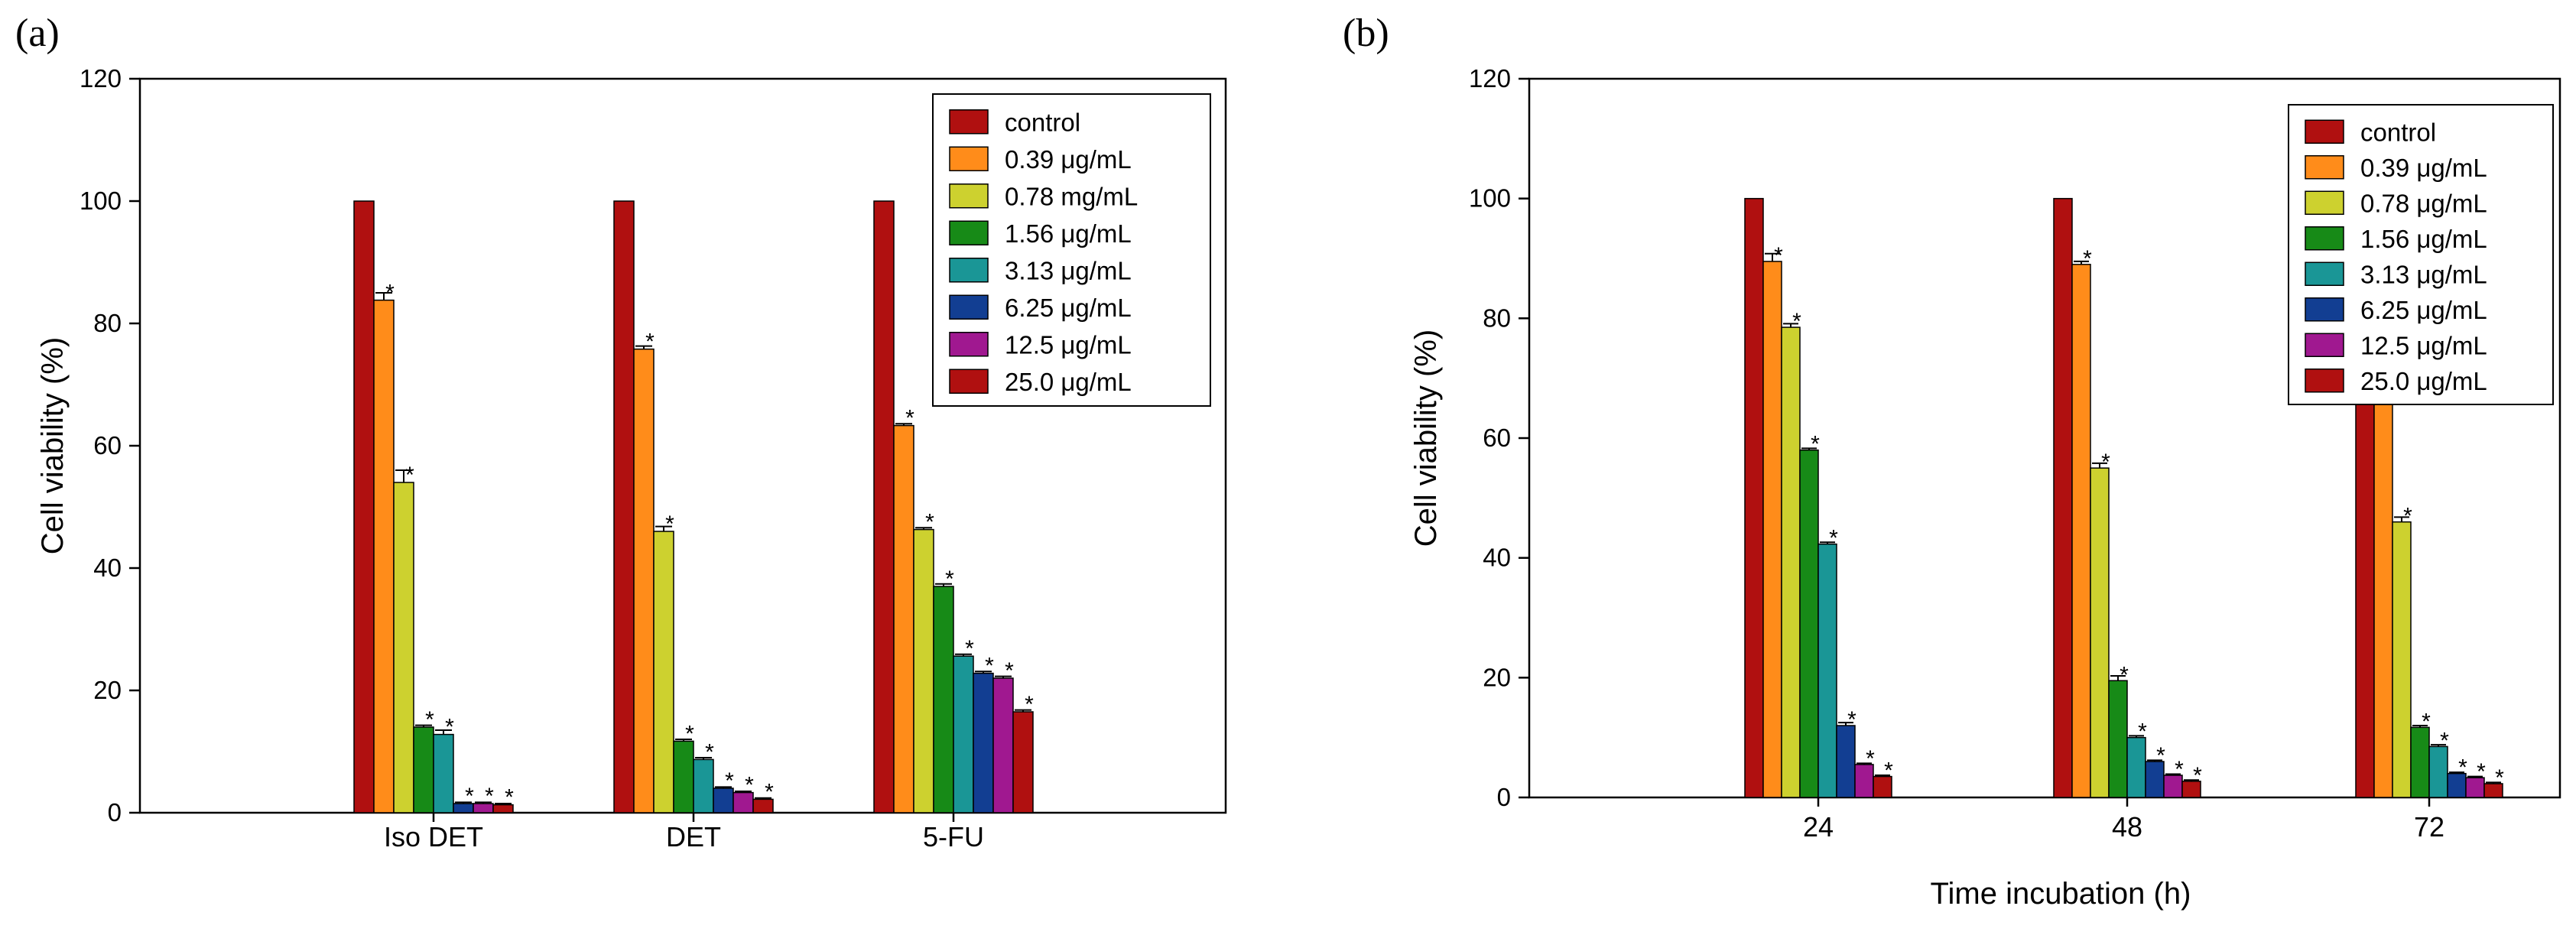  I want to click on legend-label-b-3: 1.56 μg/mL, so click(2423, 239).